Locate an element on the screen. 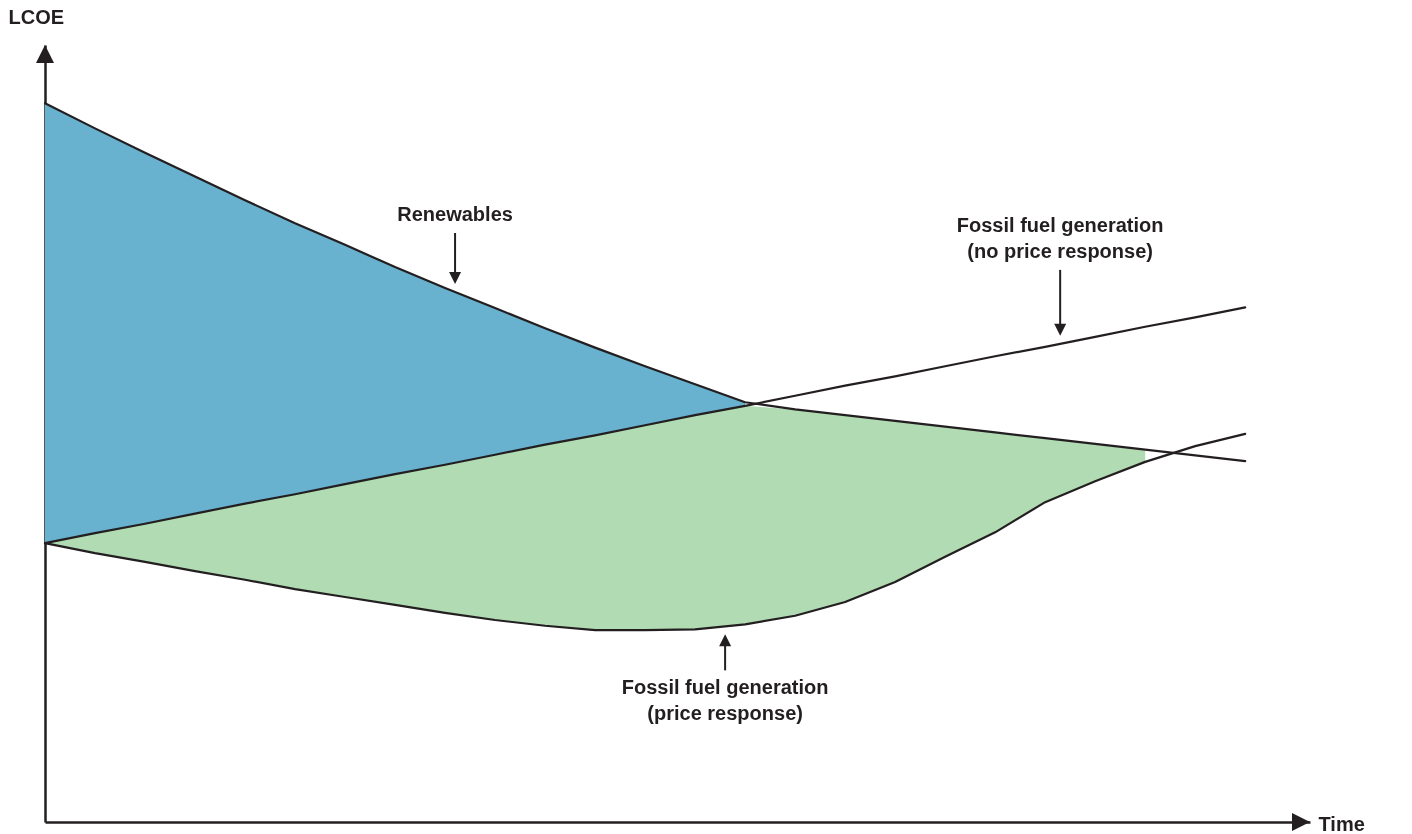  legend-label: Fossil fuel generation (price response) is located at coordinates (725, 700).